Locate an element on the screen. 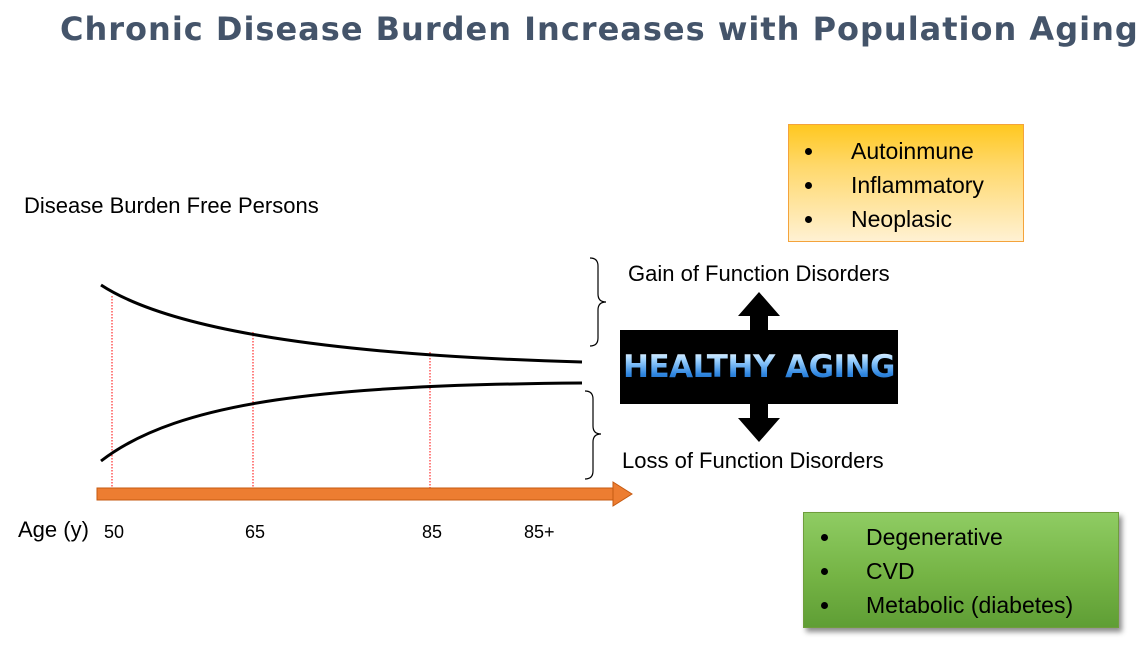 Image resolution: width=1146 pixels, height=652 pixels. disease-free-label: Disease Burden Free Persons is located at coordinates (171, 205).